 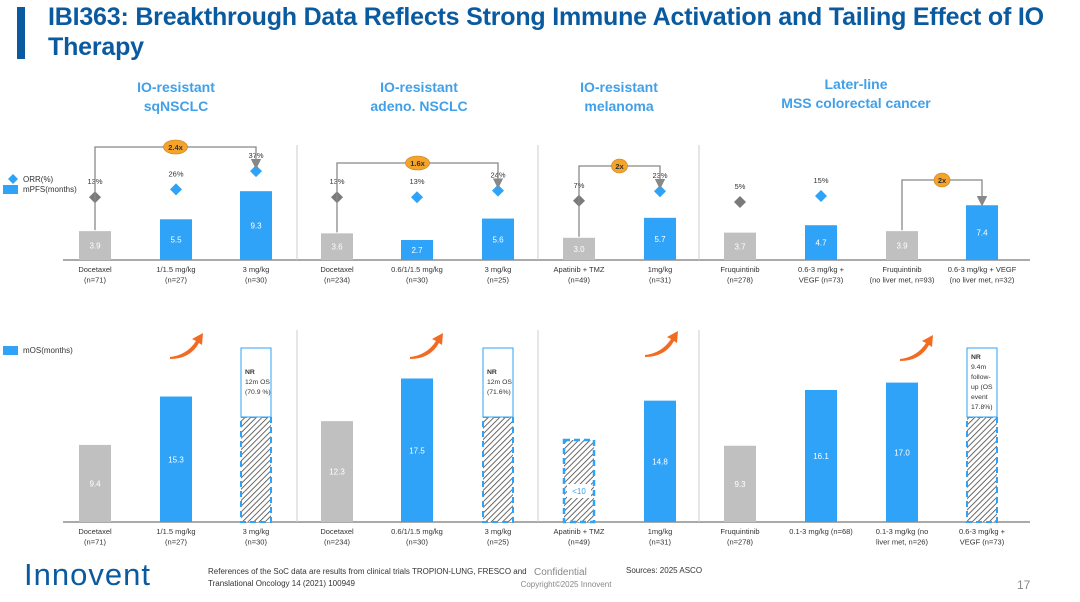 What do you see at coordinates (10, 350) in the screenshot?
I see `legend-mos-swatch` at bounding box center [10, 350].